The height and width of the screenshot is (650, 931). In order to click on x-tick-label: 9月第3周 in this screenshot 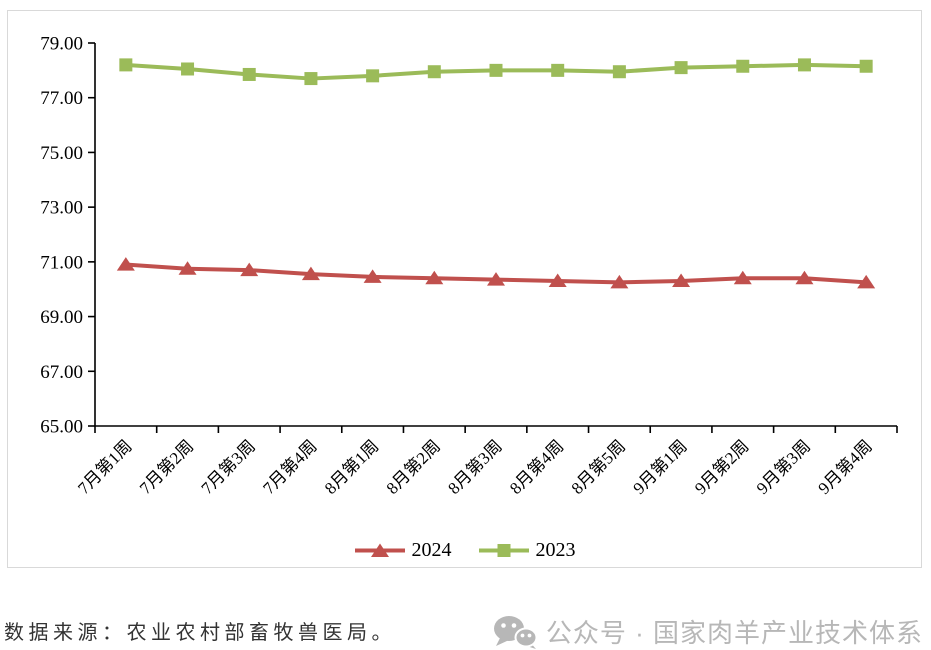, I will do `click(784, 467)`.